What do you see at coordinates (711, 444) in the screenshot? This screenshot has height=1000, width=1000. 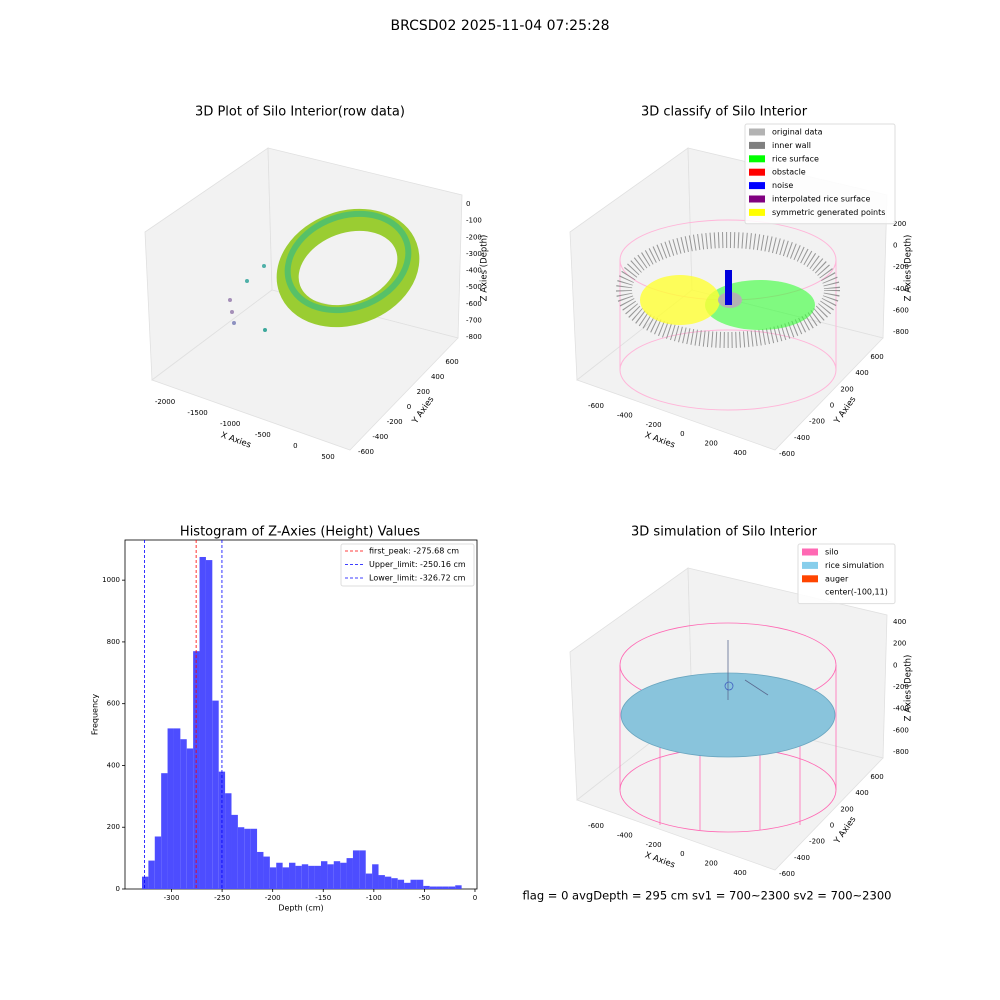 I see `x-tick-label: 200` at bounding box center [711, 444].